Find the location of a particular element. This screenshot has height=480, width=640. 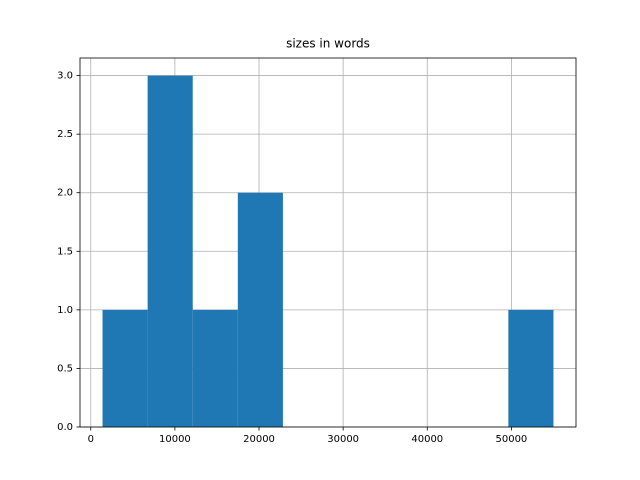

y-tick-label: 2.5 is located at coordinates (65, 134).